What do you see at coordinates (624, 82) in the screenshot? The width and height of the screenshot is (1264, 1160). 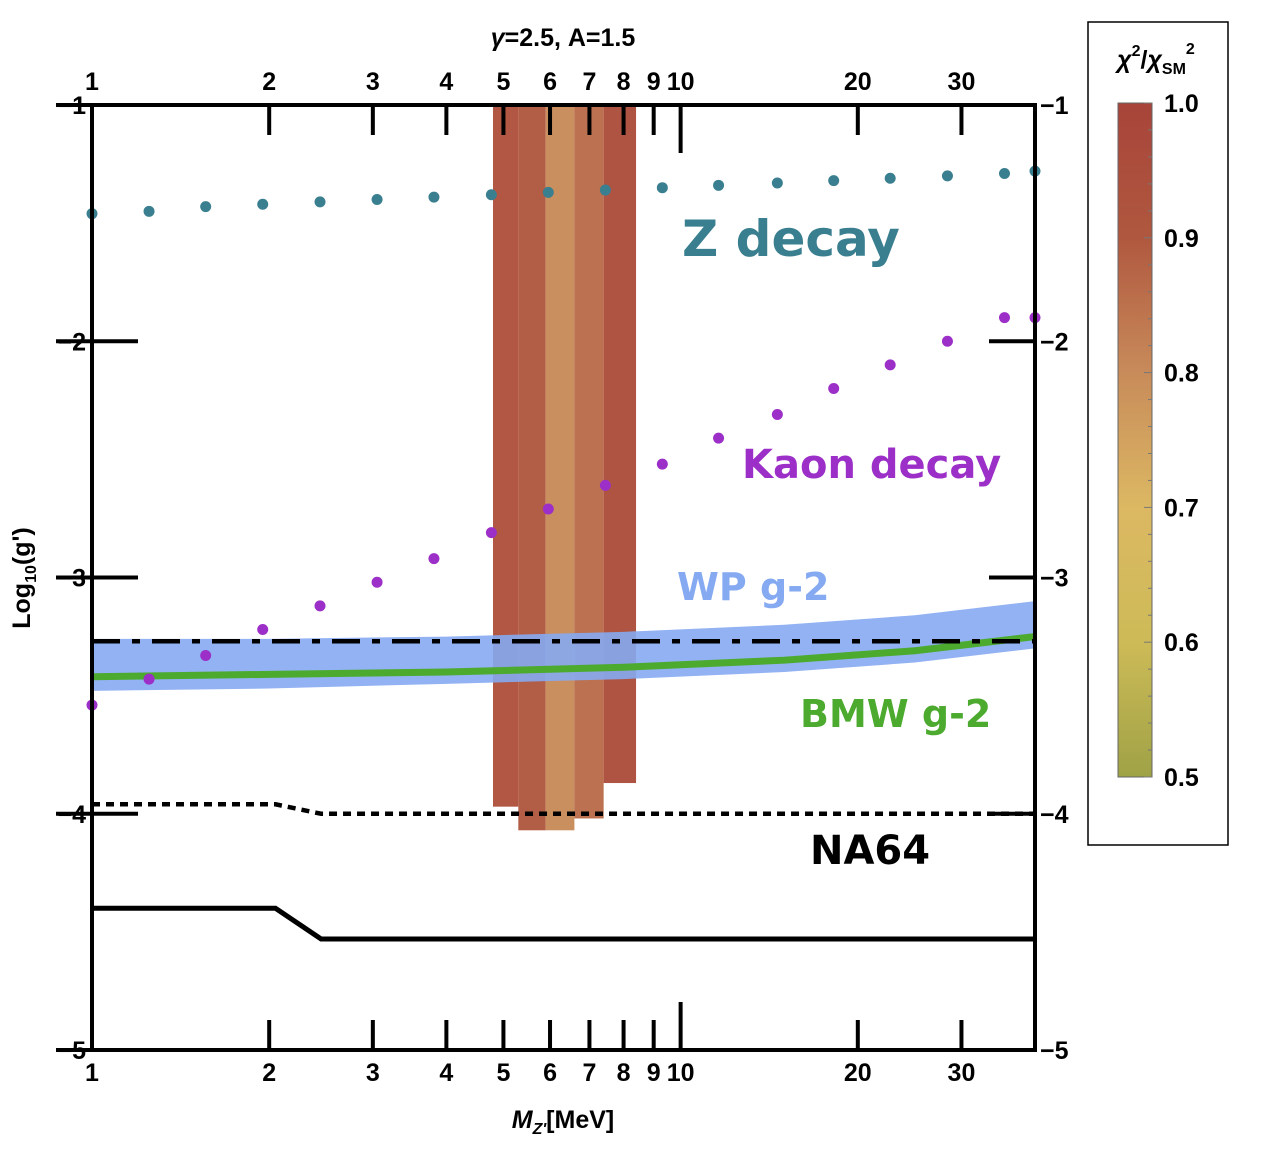 I see `x-tick-label-top: 8` at bounding box center [624, 82].